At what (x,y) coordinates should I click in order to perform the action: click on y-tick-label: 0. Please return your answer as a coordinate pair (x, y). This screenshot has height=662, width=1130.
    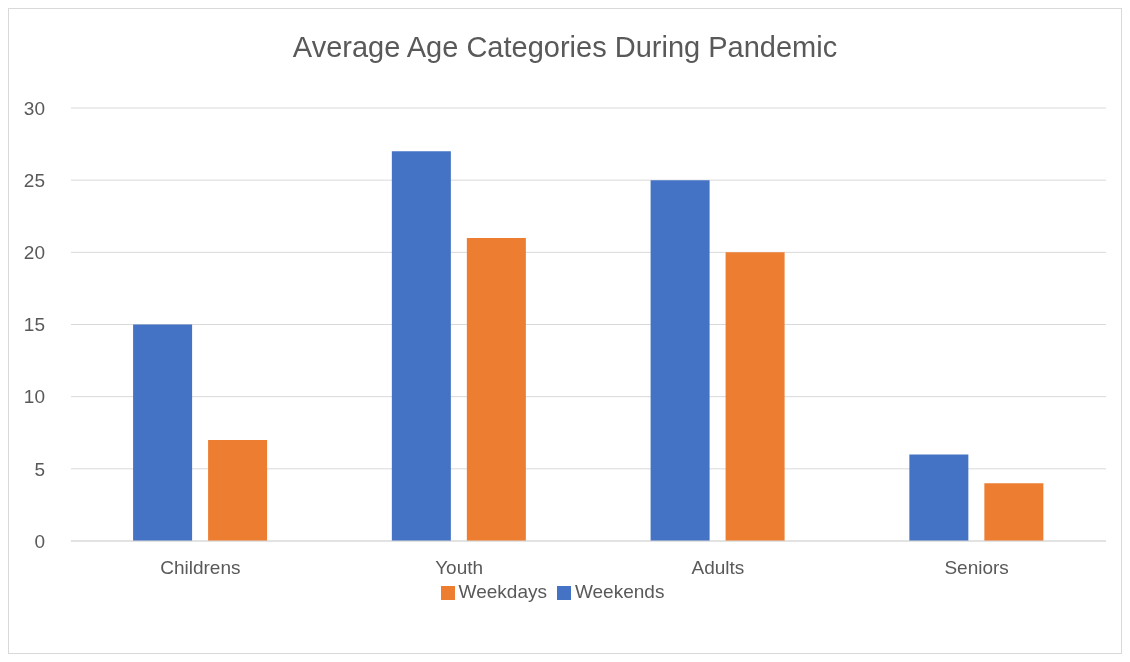
    Looking at the image, I should click on (39, 541).